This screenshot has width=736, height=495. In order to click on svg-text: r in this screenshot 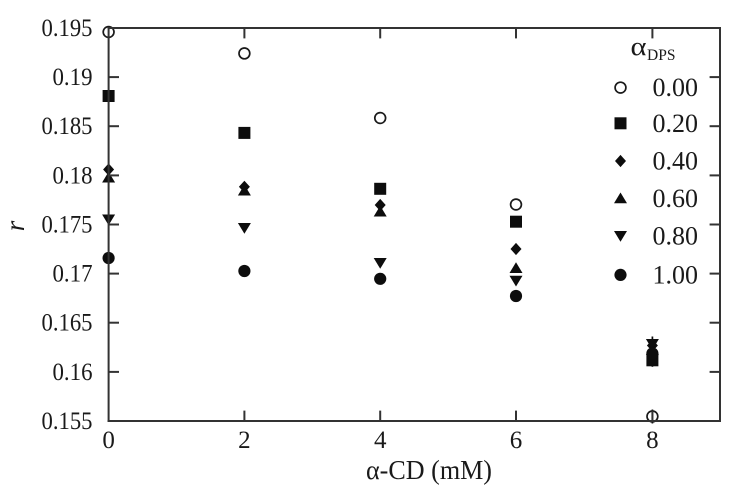, I will do `click(15, 225)`.